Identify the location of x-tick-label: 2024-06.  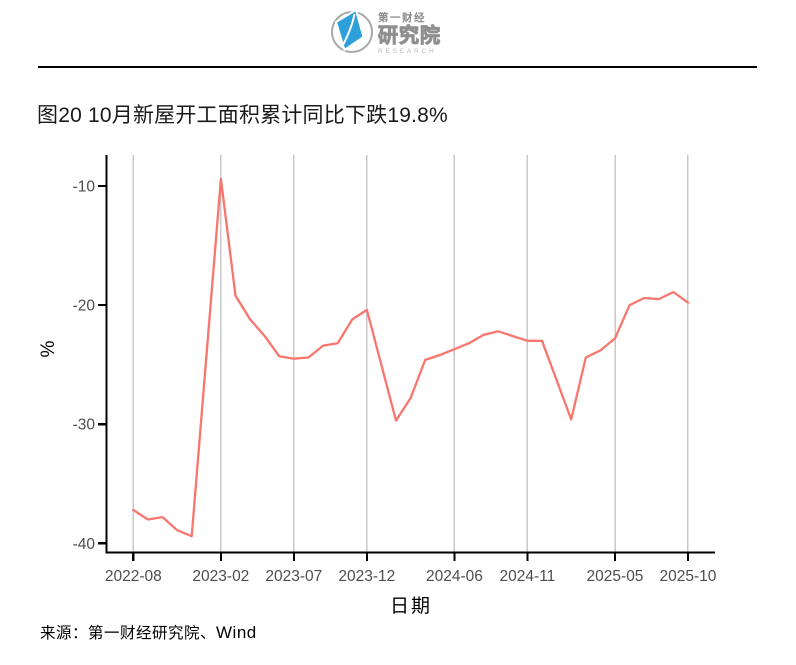
(454, 576).